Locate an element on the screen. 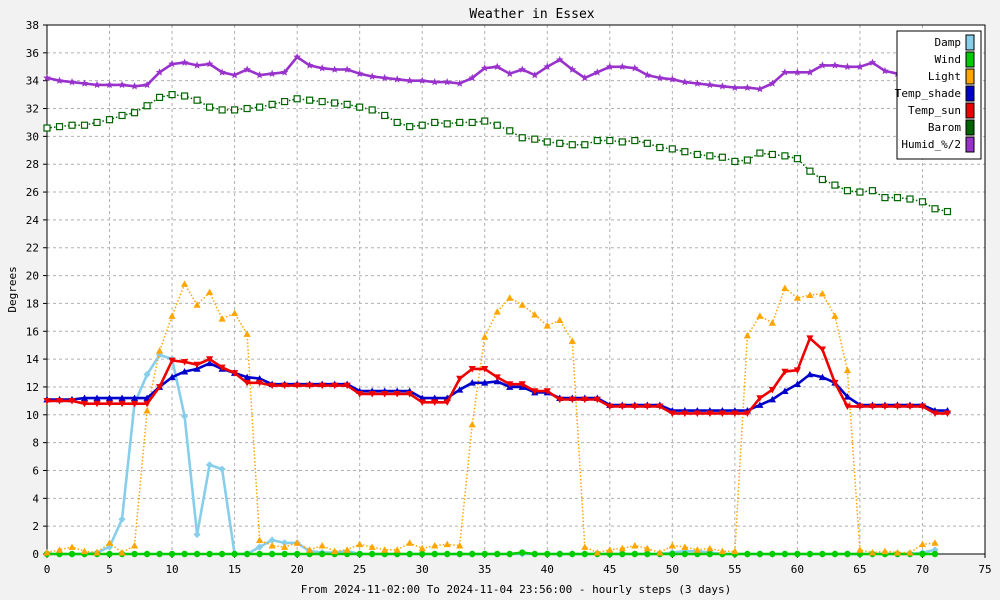  y-tick-label: 36 is located at coordinates (32, 53).